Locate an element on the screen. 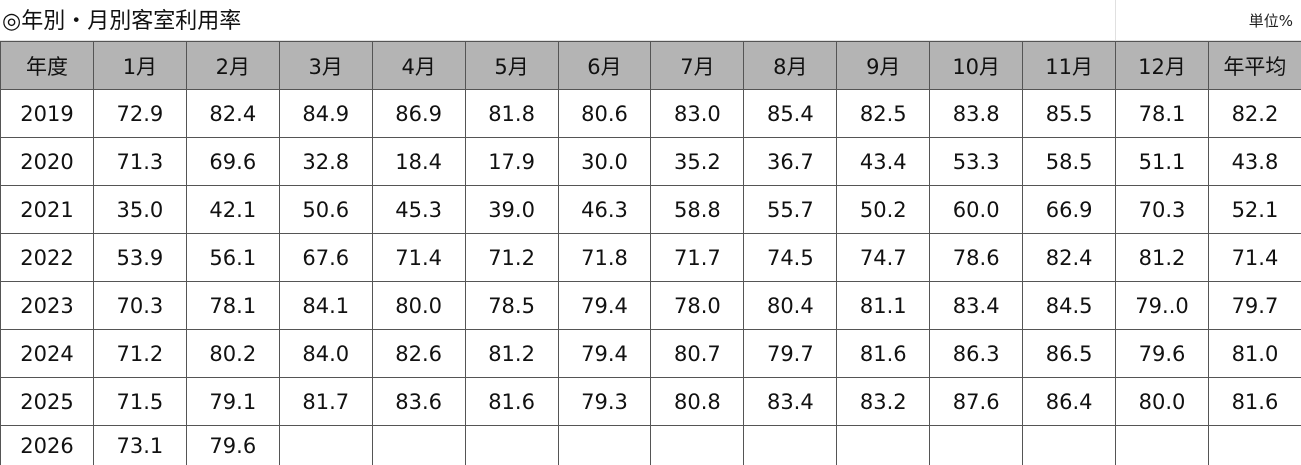  header-cell: 年平均 is located at coordinates (1254, 65).